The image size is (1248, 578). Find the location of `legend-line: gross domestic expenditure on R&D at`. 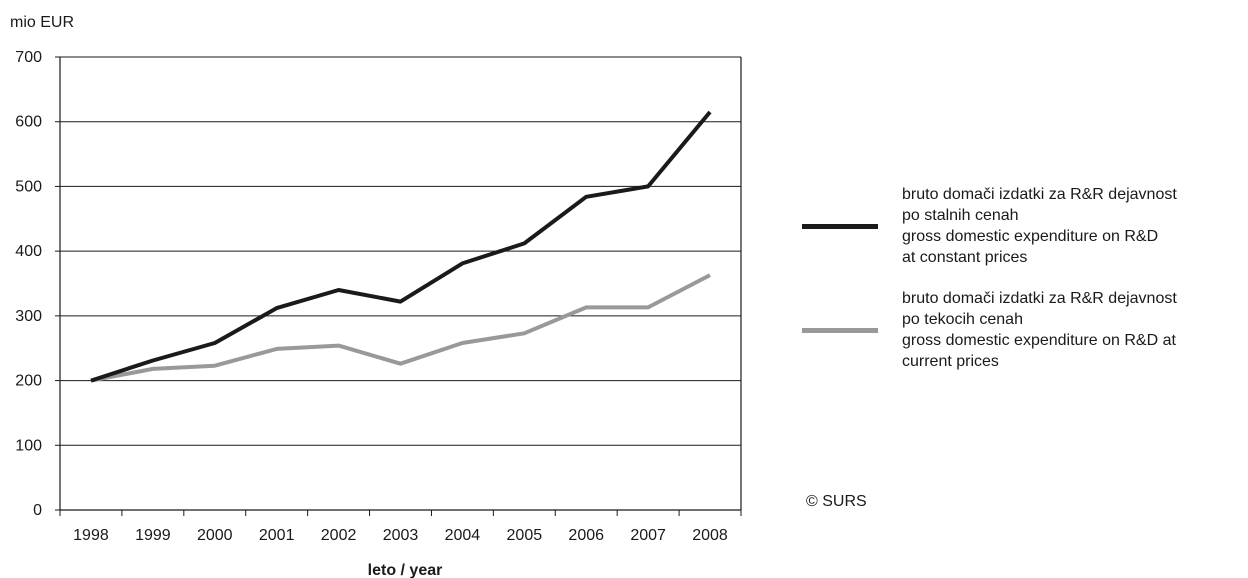

legend-line: gross domestic expenditure on R&D at is located at coordinates (1039, 340).